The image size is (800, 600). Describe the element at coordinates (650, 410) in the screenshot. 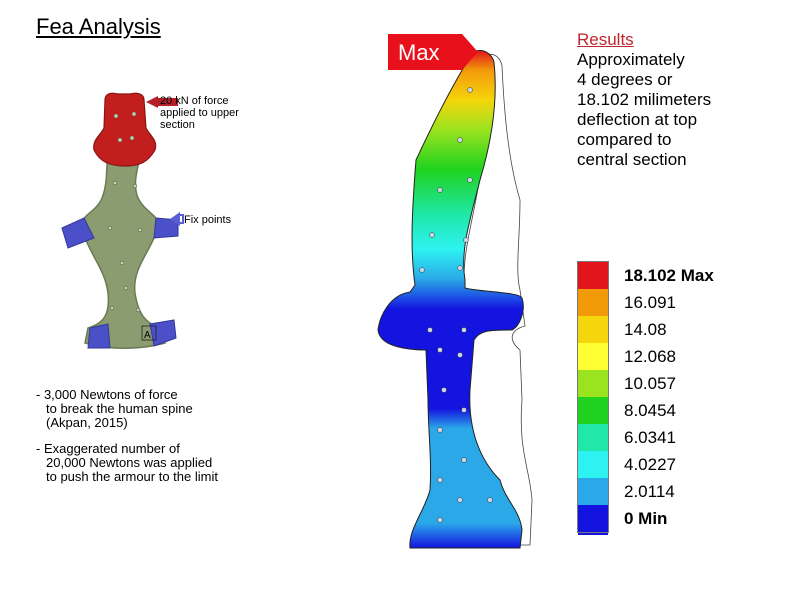

I see `legend-label: 8.0454` at that location.